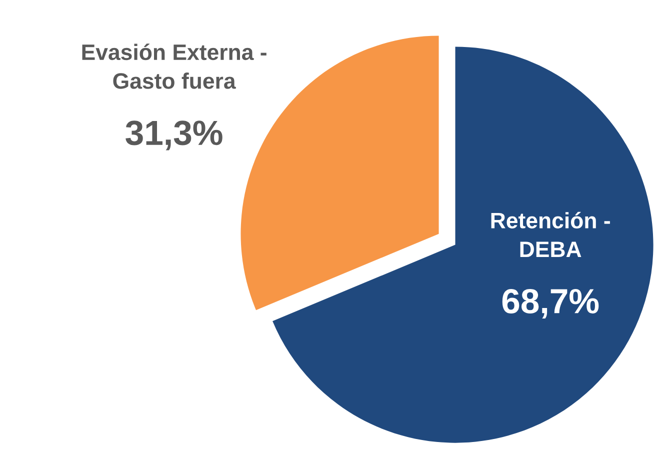 The height and width of the screenshot is (461, 670). Describe the element at coordinates (550, 234) in the screenshot. I see `slice-label: Retención - DEBA` at that location.